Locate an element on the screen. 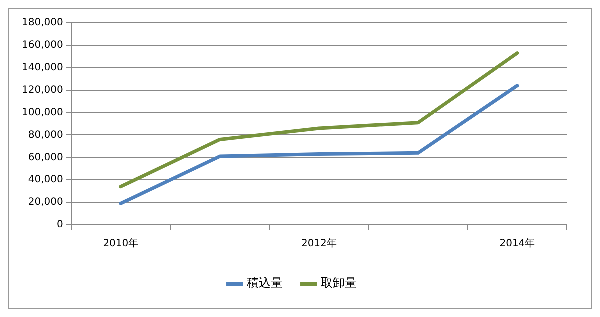 The height and width of the screenshot is (317, 600). x-tick-label: 2012年 is located at coordinates (319, 244).